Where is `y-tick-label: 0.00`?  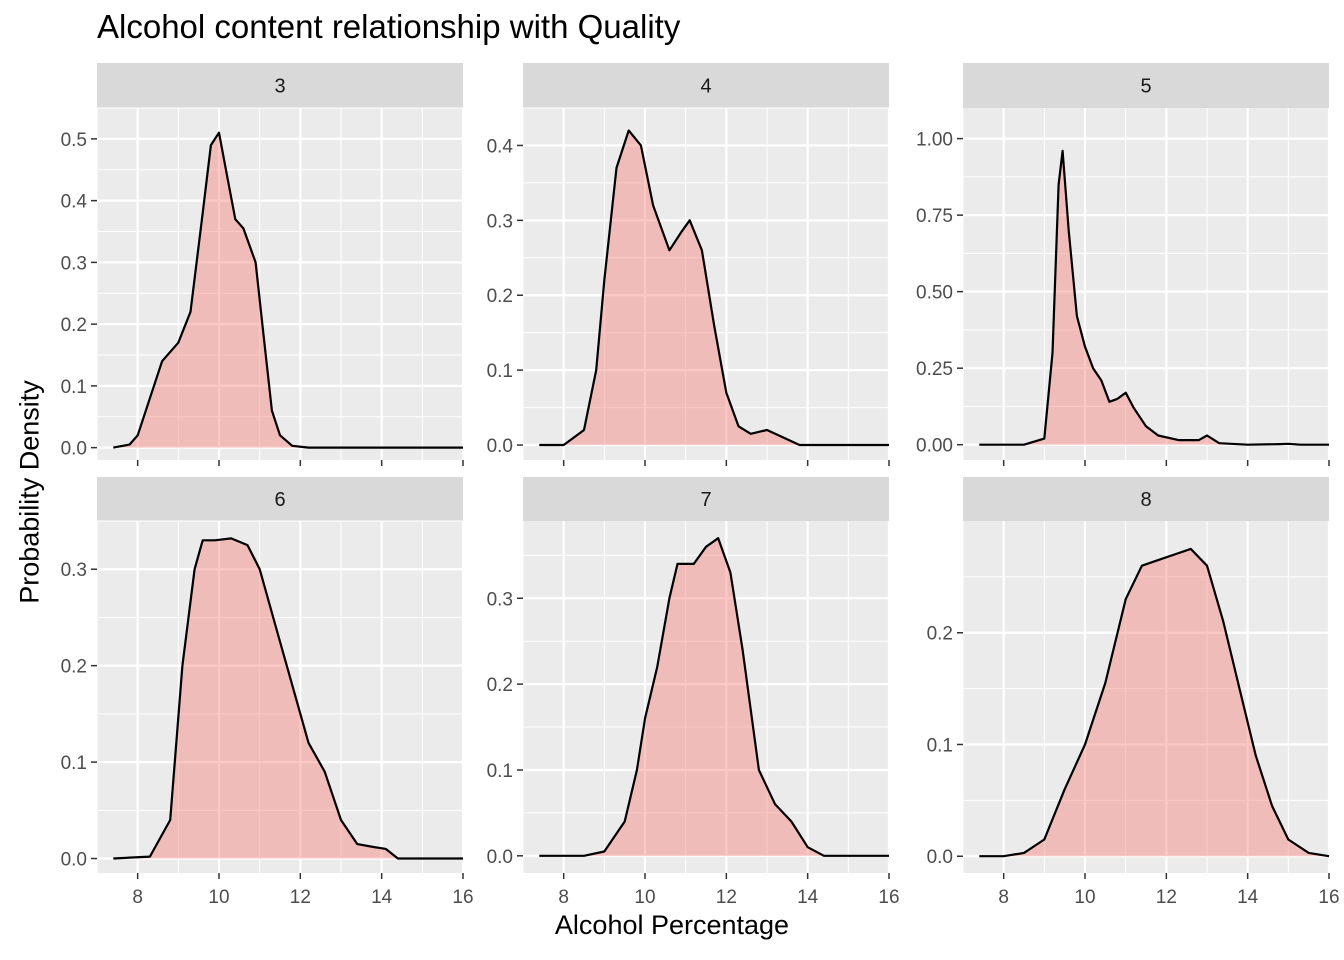
y-tick-label: 0.00 is located at coordinates (934, 446).